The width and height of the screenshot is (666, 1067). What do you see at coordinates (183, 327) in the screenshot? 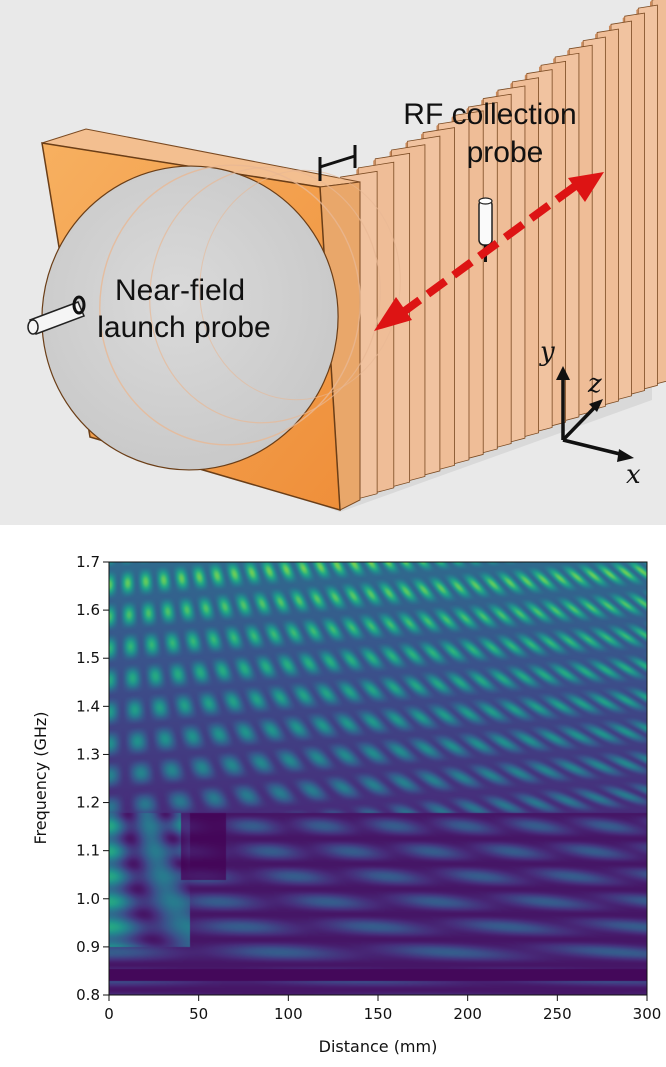
I see `launch-probe-label-line2: launch probe` at bounding box center [183, 327].